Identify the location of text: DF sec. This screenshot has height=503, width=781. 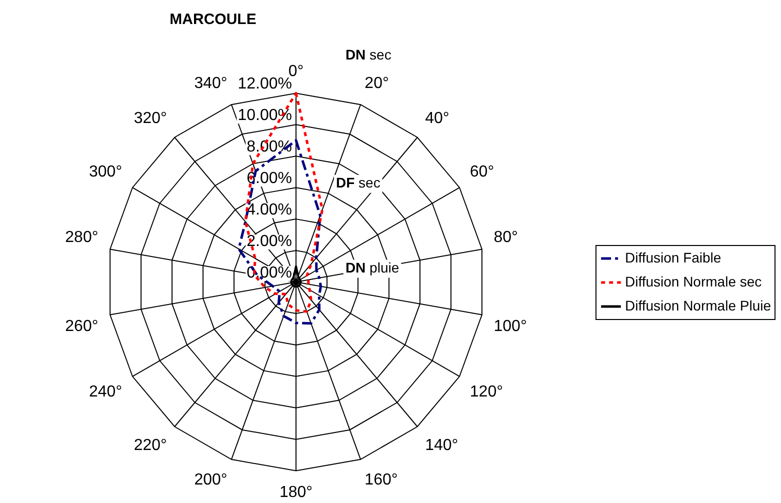
(358, 182).